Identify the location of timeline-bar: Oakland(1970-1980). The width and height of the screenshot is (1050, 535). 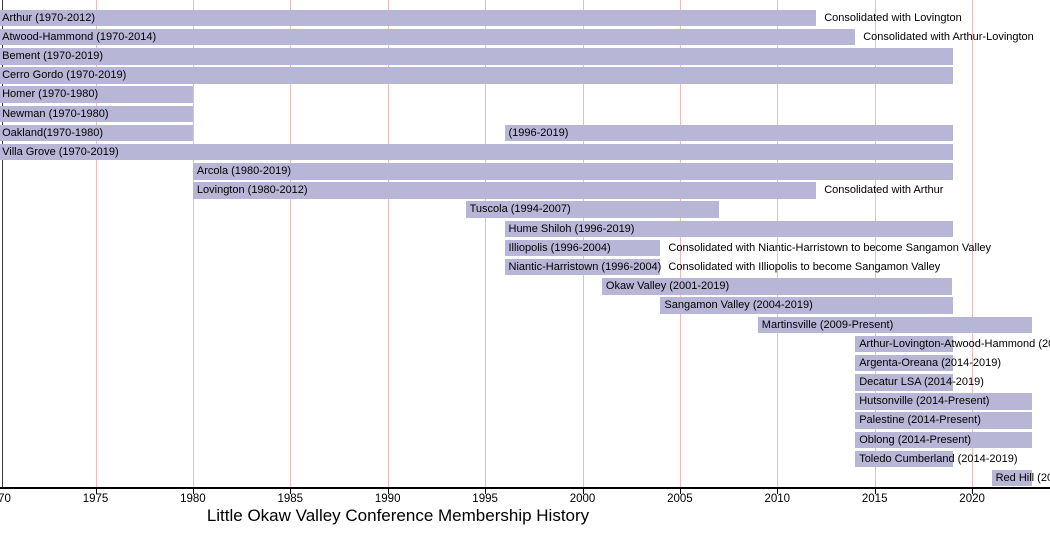
(96, 133).